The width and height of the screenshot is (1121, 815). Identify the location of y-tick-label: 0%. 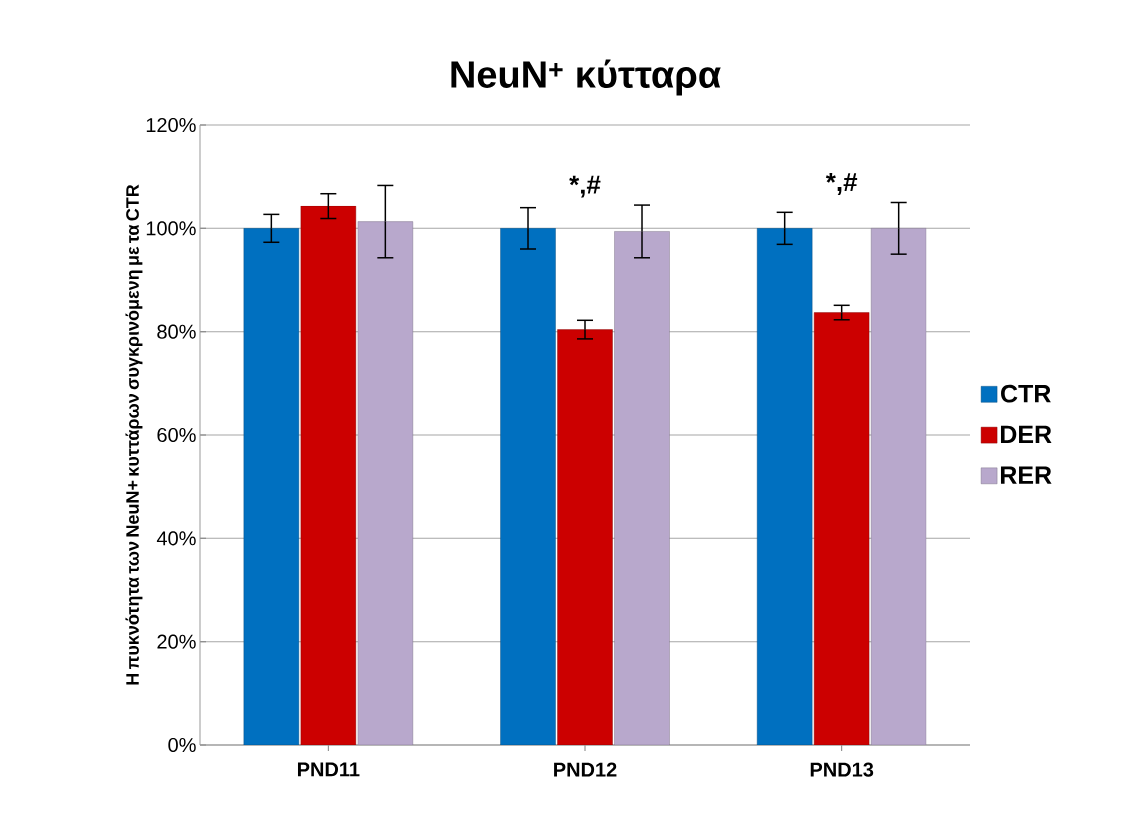
(182, 745).